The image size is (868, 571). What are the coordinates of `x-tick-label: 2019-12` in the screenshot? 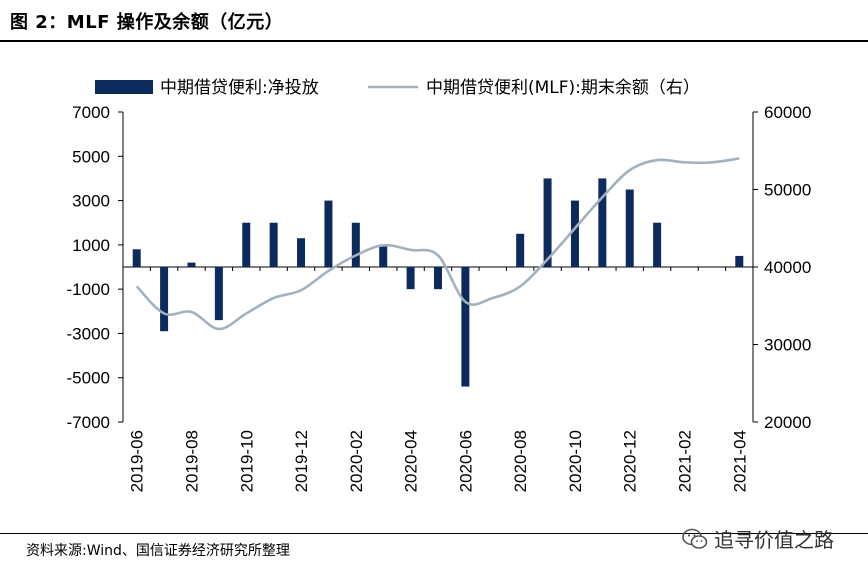 It's located at (301, 461).